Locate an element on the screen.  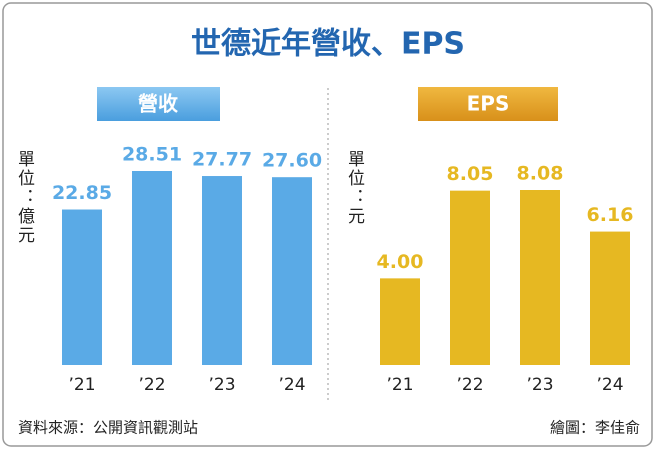
value-label: 8.05 is located at coordinates (470, 174).